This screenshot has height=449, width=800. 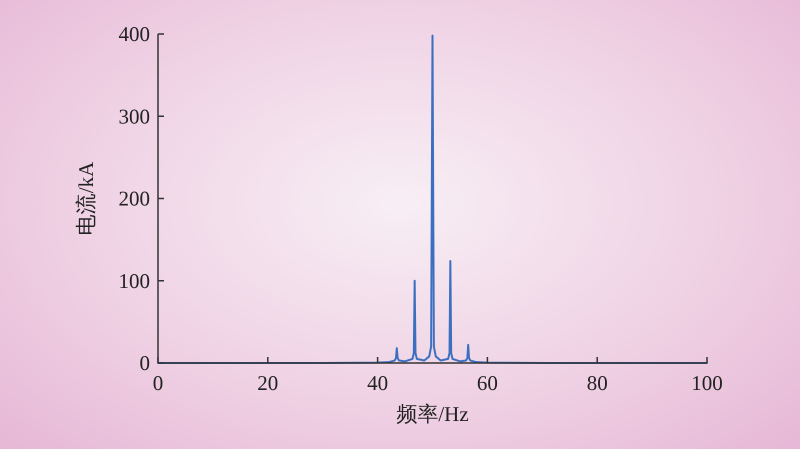 What do you see at coordinates (597, 383) in the screenshot?
I see `x-tick-label: 80` at bounding box center [597, 383].